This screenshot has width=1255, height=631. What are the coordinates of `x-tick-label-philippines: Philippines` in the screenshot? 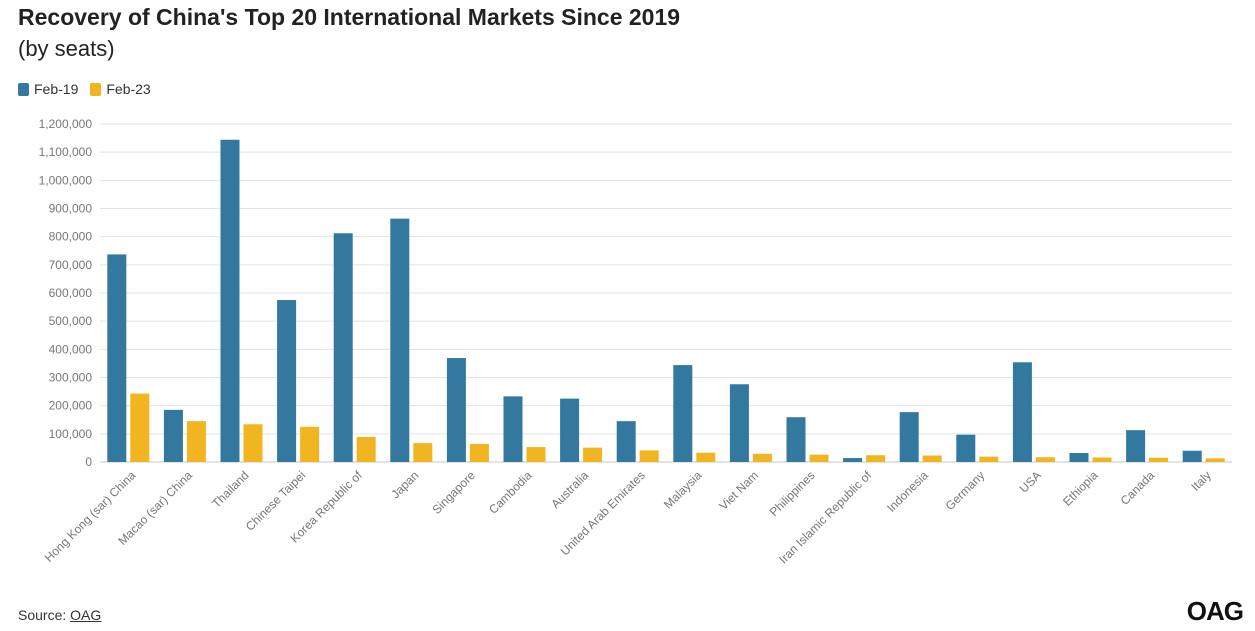 It's located at (792, 493).